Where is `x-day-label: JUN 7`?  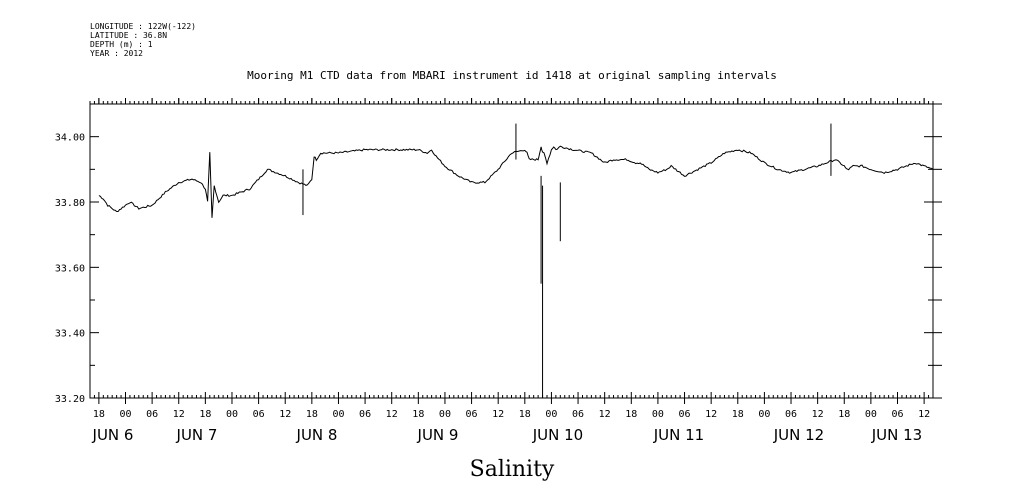
x-day-label: JUN 7 is located at coordinates (197, 435).